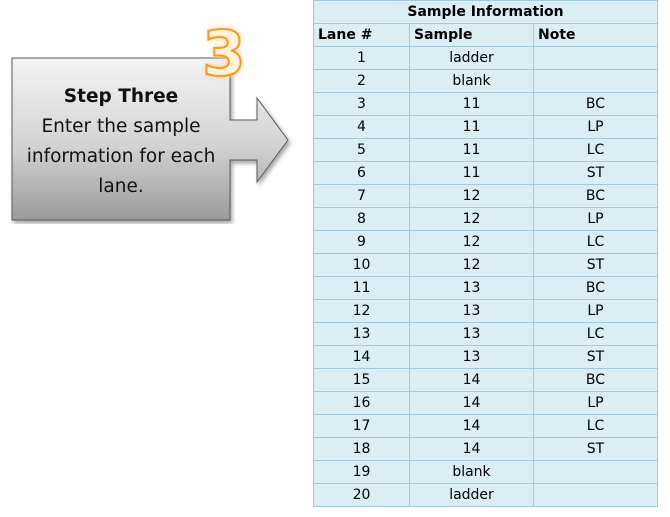 This screenshot has height=517, width=670. Describe the element at coordinates (471, 35) in the screenshot. I see `header-sample: Sample` at that location.